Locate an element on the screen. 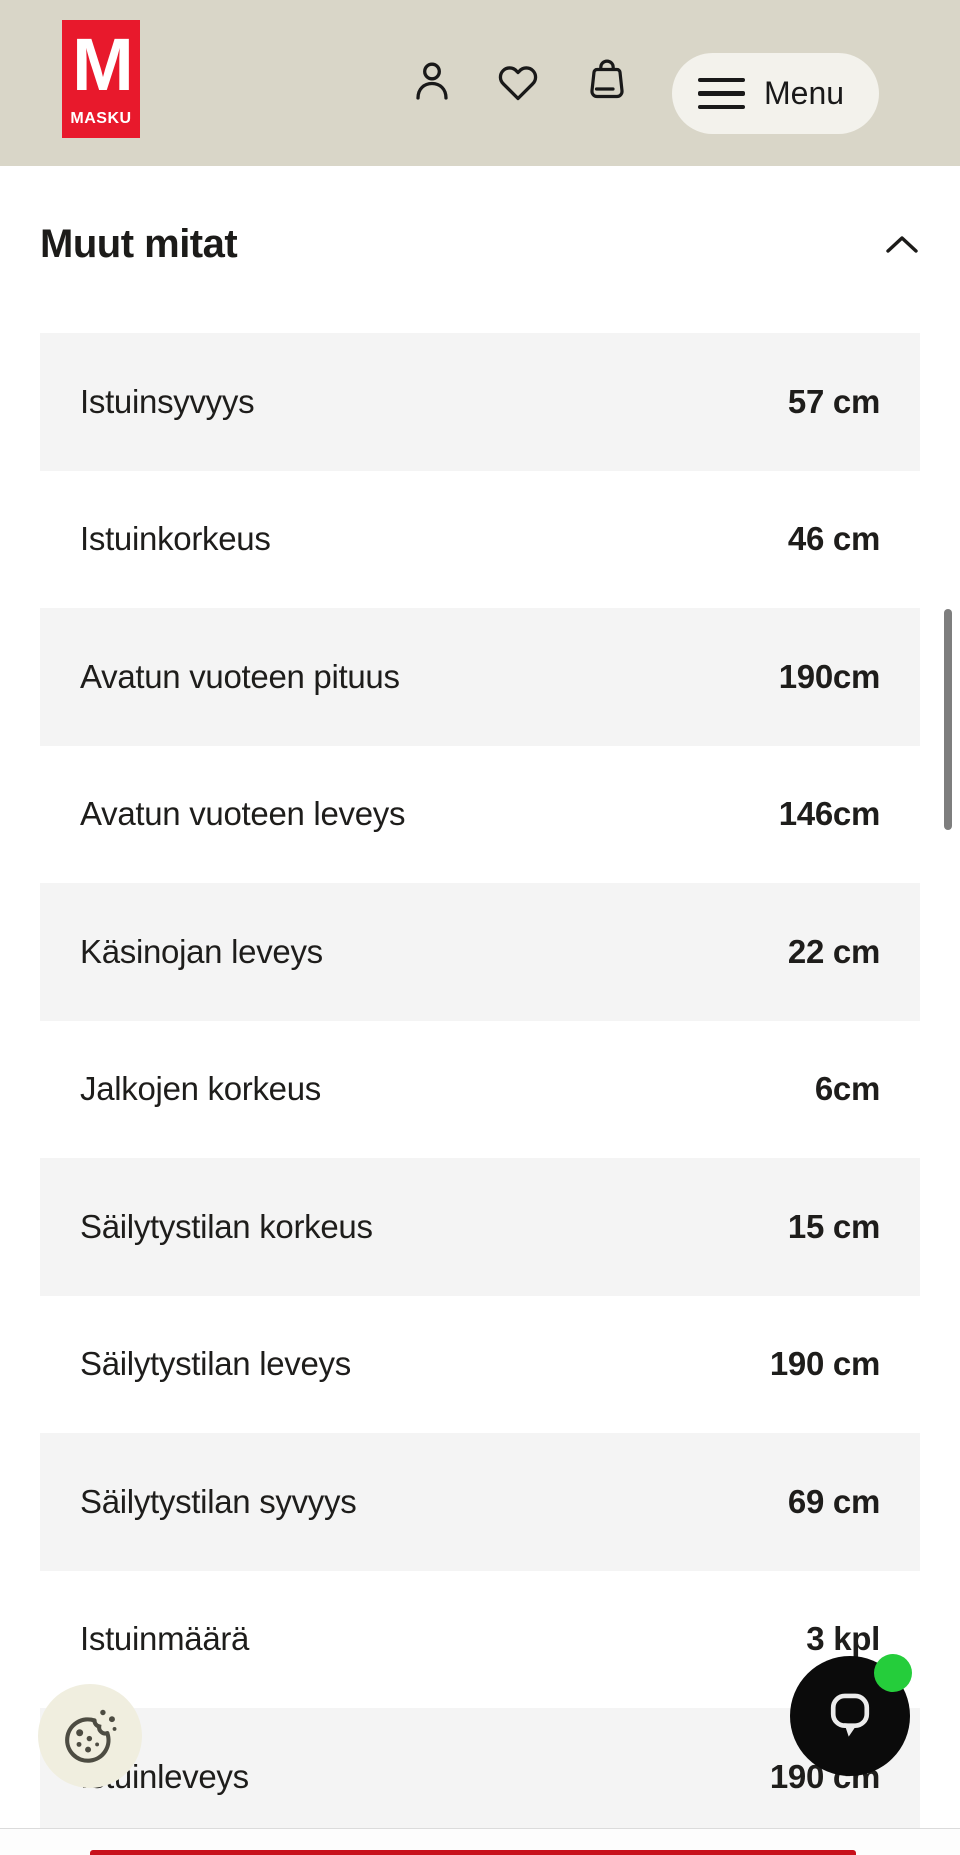 The image size is (960, 1855). cookie-icon is located at coordinates (91, 1736).